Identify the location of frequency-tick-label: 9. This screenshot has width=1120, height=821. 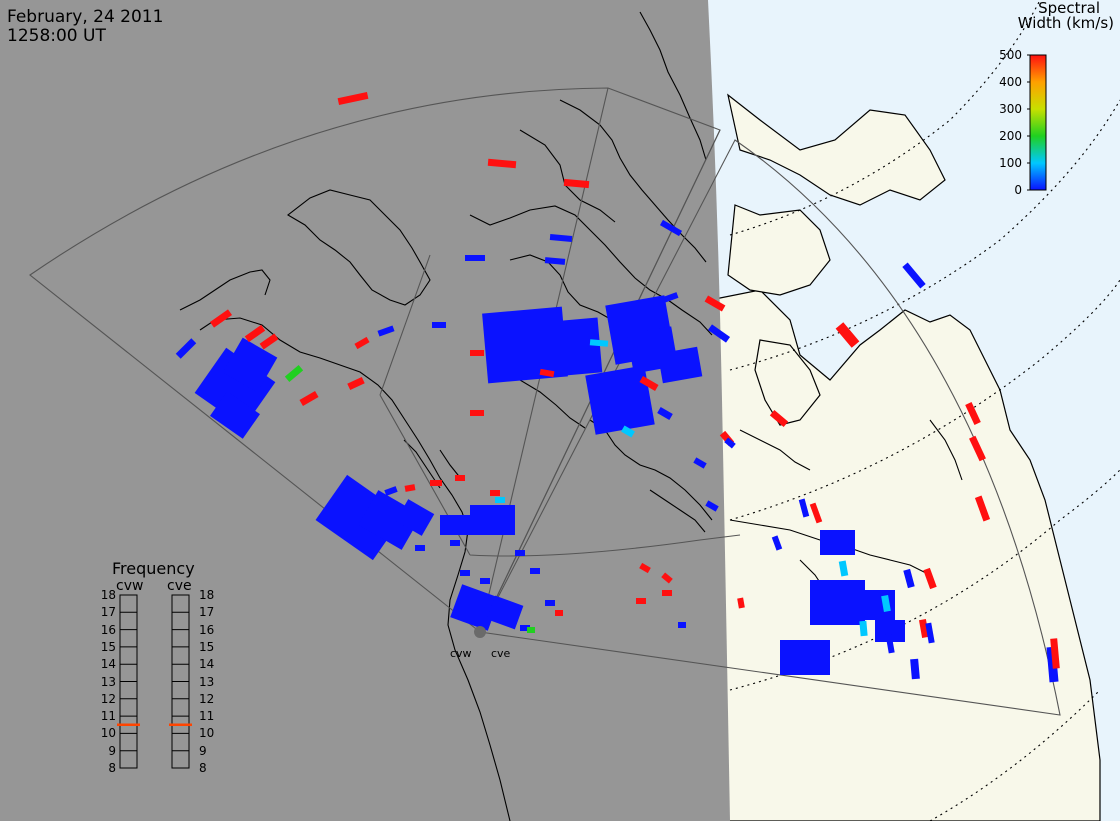
(203, 750).